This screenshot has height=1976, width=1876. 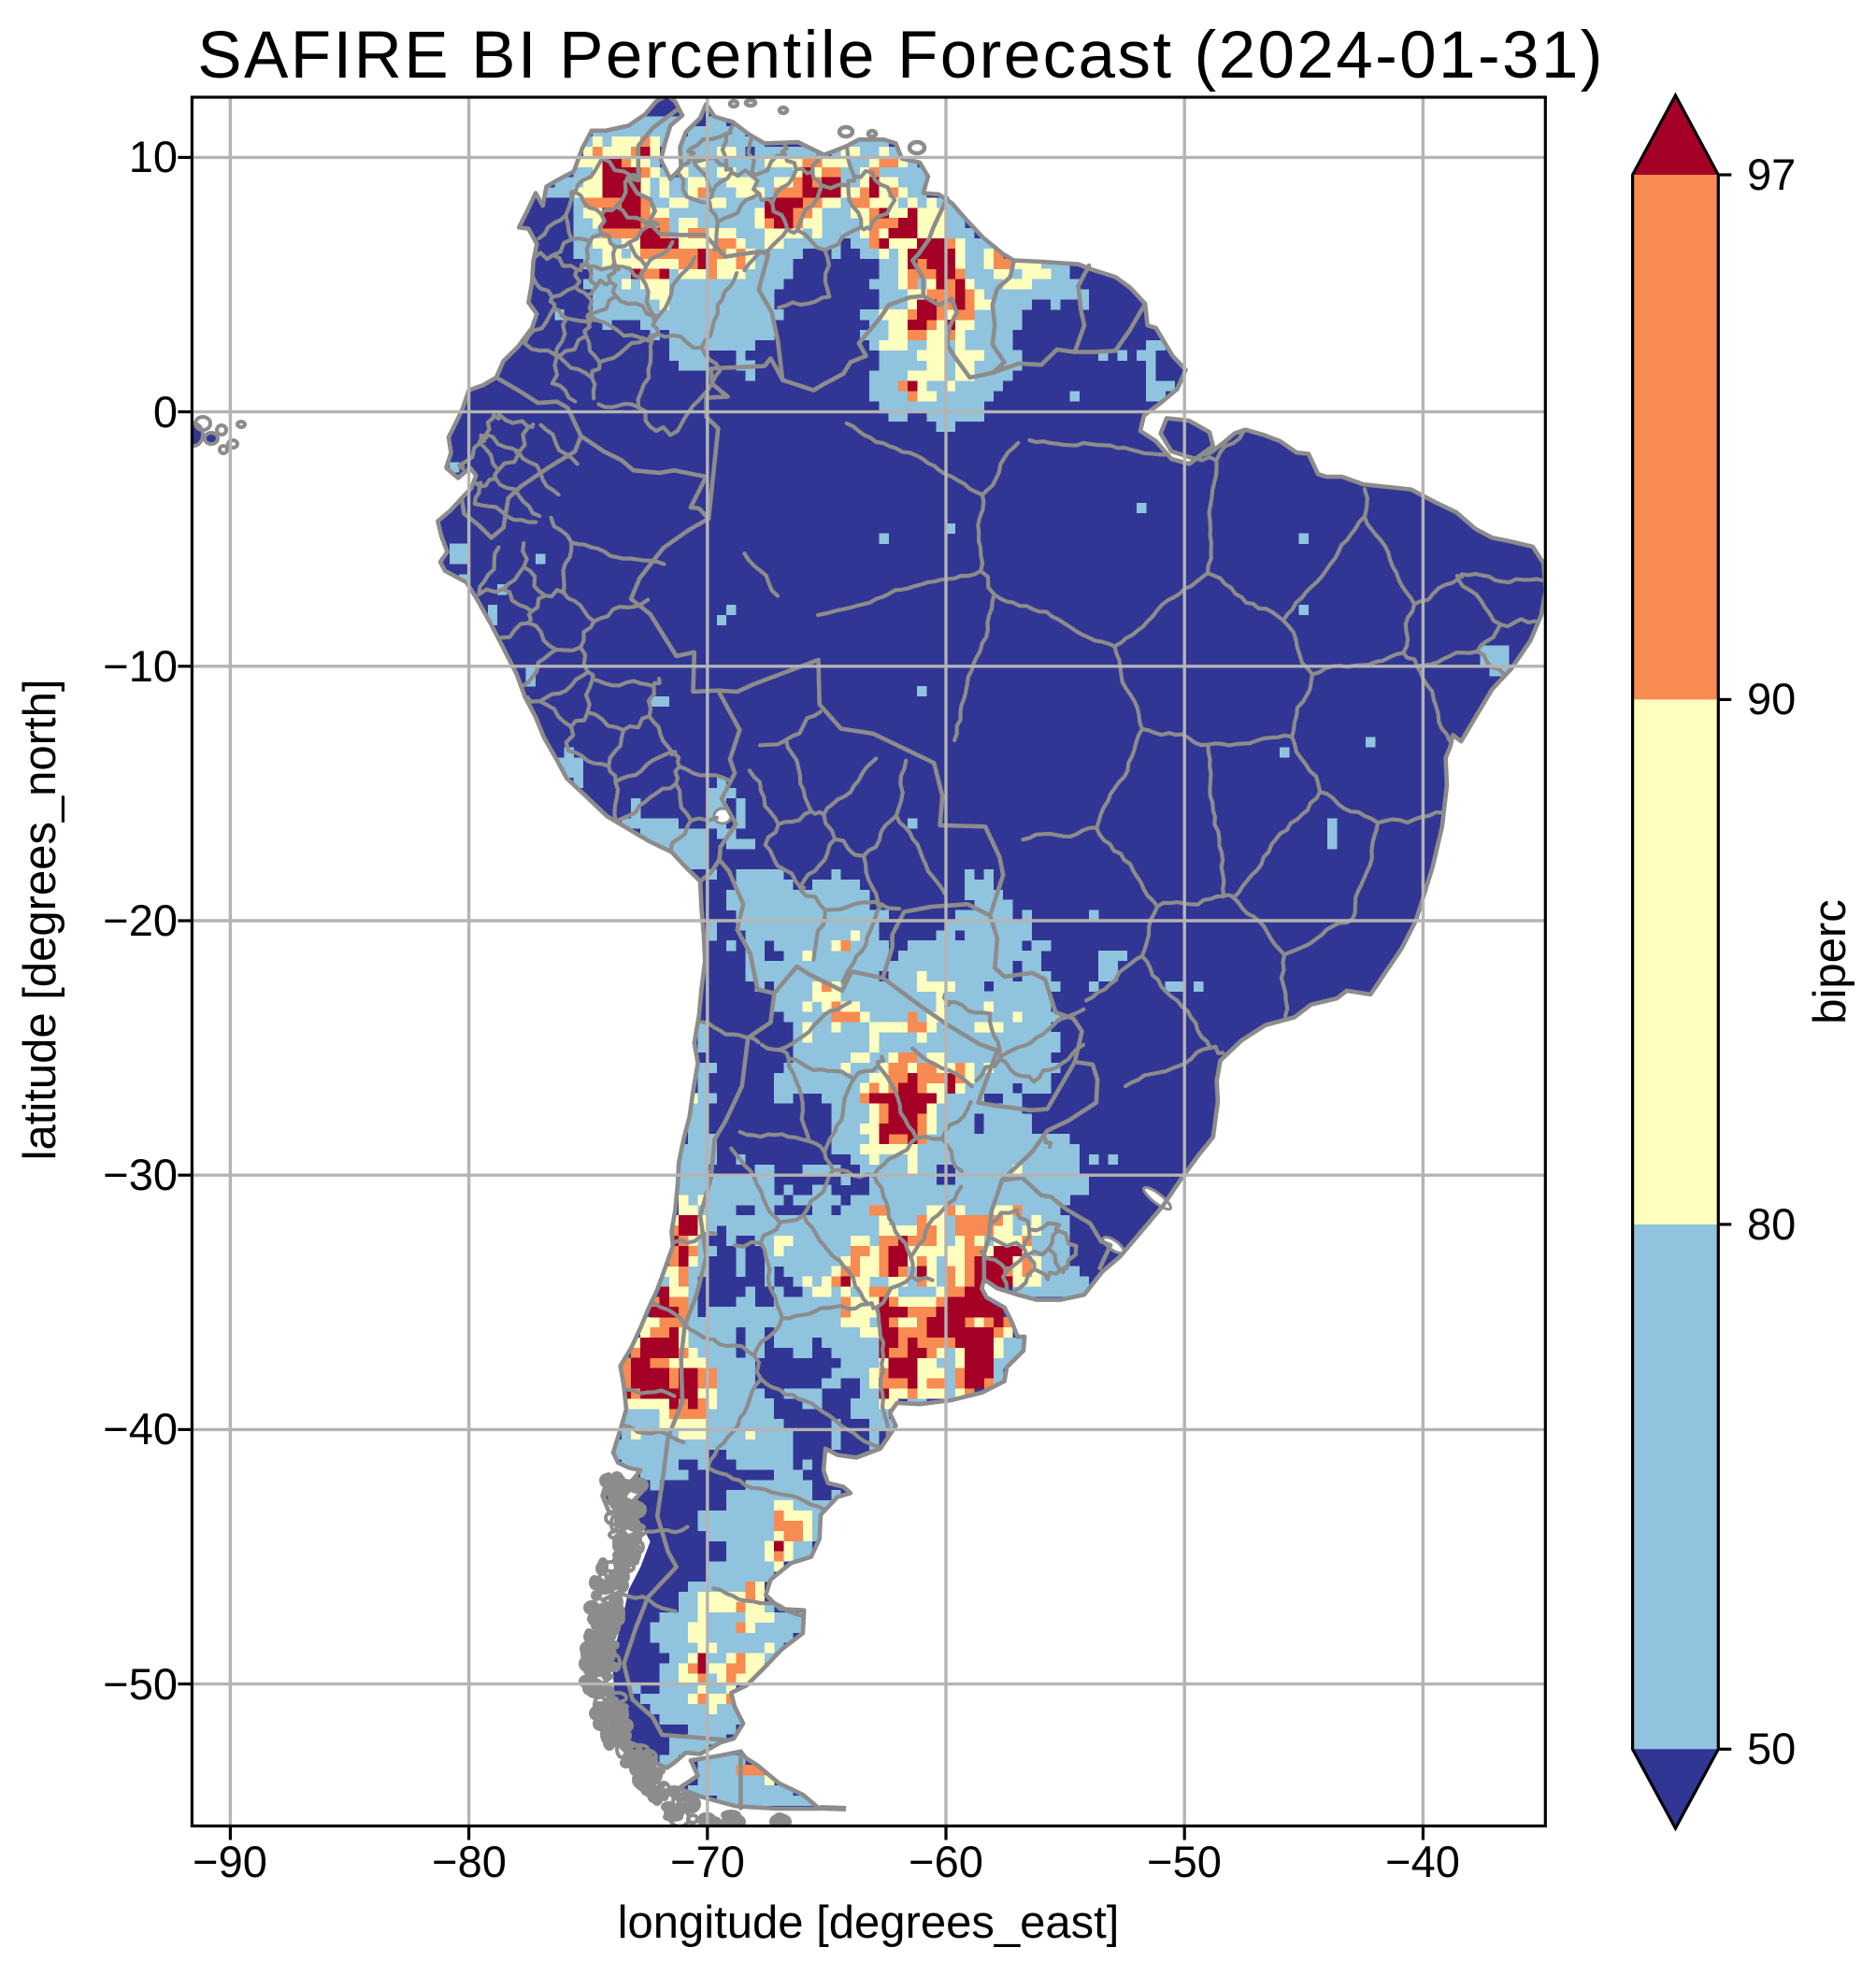 I want to click on svg-text: −10, so click(x=140, y=666).